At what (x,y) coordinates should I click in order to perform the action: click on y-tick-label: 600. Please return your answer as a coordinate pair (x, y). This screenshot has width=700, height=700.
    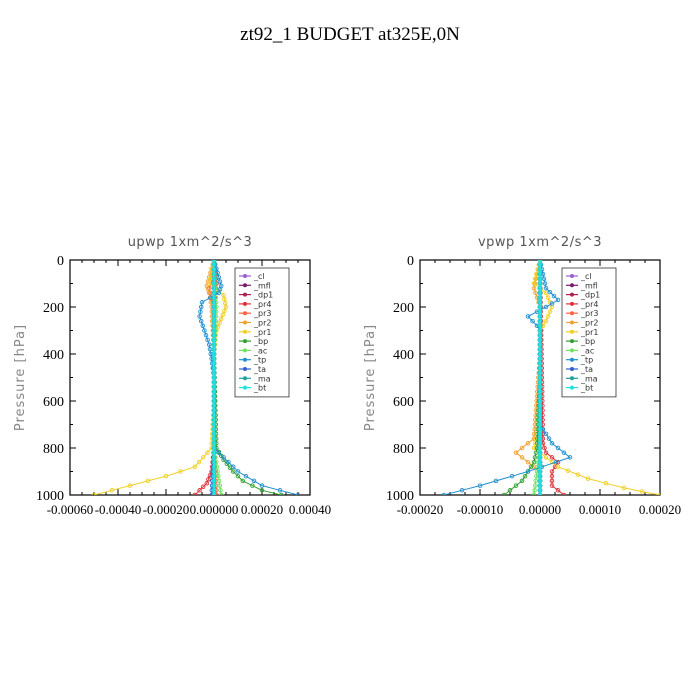
    Looking at the image, I should click on (403, 402).